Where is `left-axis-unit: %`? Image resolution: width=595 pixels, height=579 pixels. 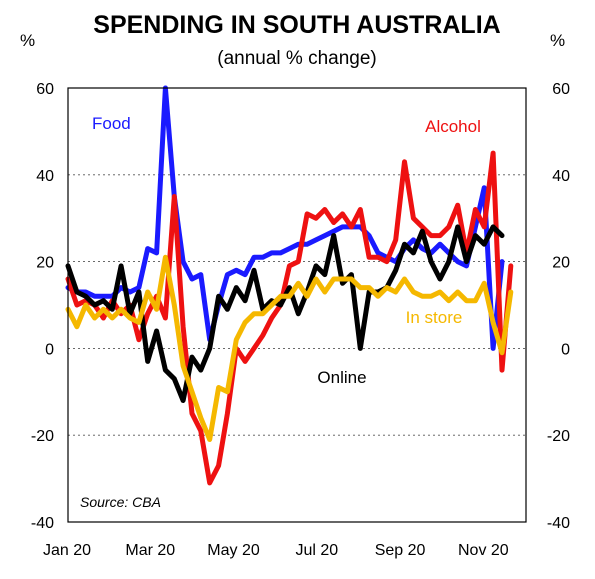 left-axis-unit: % is located at coordinates (27, 40).